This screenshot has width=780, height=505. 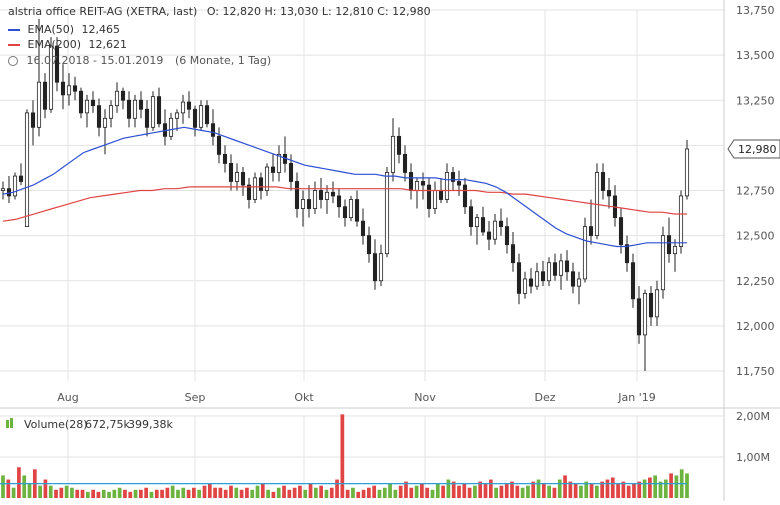 I want to click on ohlc-readout: O: 12,820 H: 13,030 L: 12,810 C: 12,980, so click(x=318, y=11).